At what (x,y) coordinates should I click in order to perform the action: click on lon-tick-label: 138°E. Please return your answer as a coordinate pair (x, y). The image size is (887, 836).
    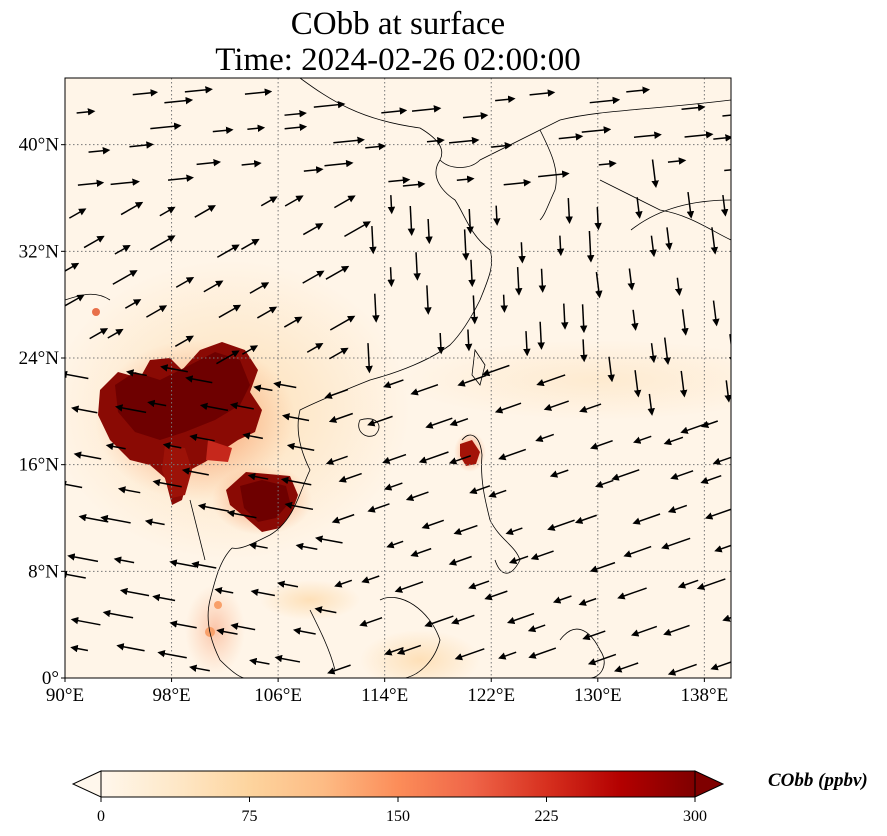
    Looking at the image, I should click on (705, 695).